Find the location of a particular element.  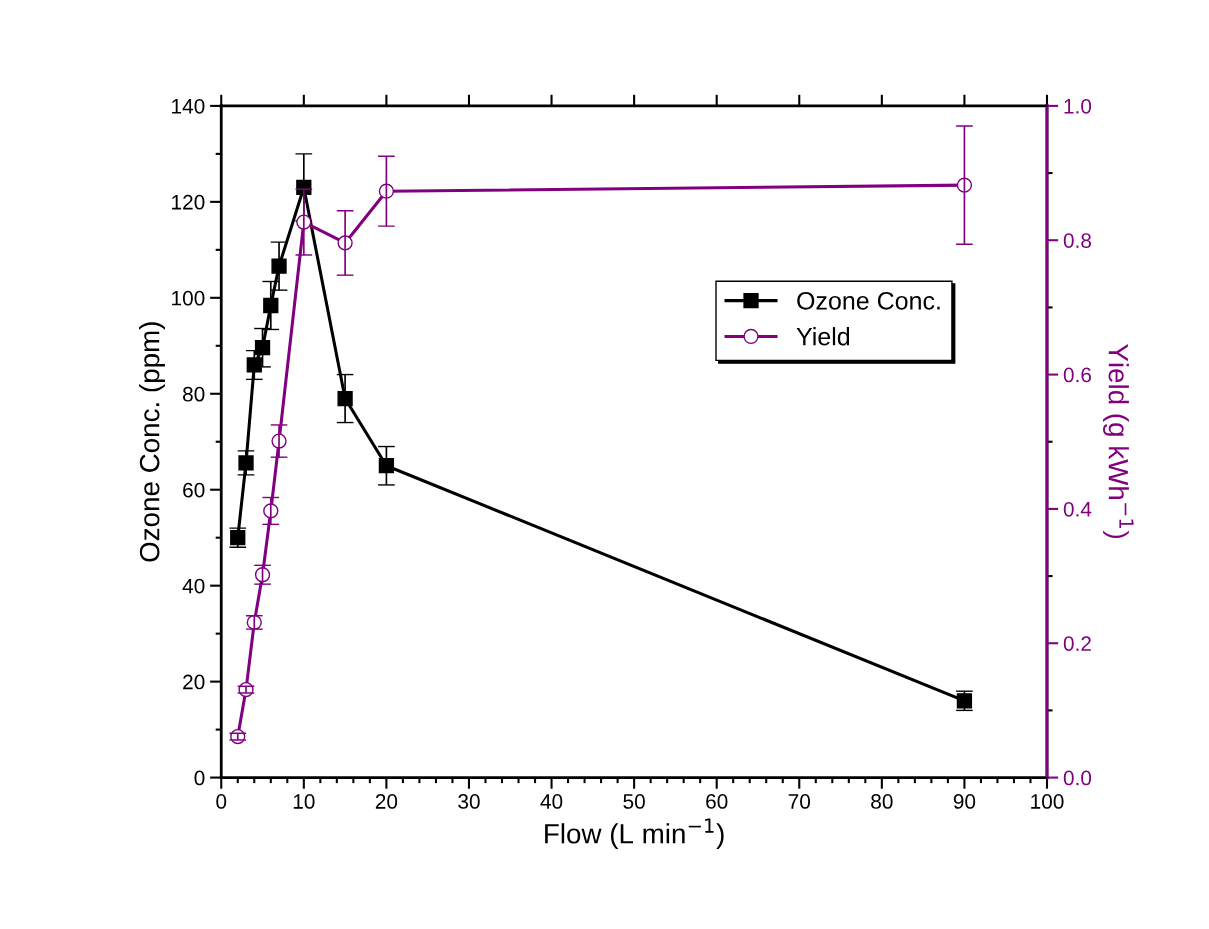

x-tick-label: 80 is located at coordinates (882, 801).